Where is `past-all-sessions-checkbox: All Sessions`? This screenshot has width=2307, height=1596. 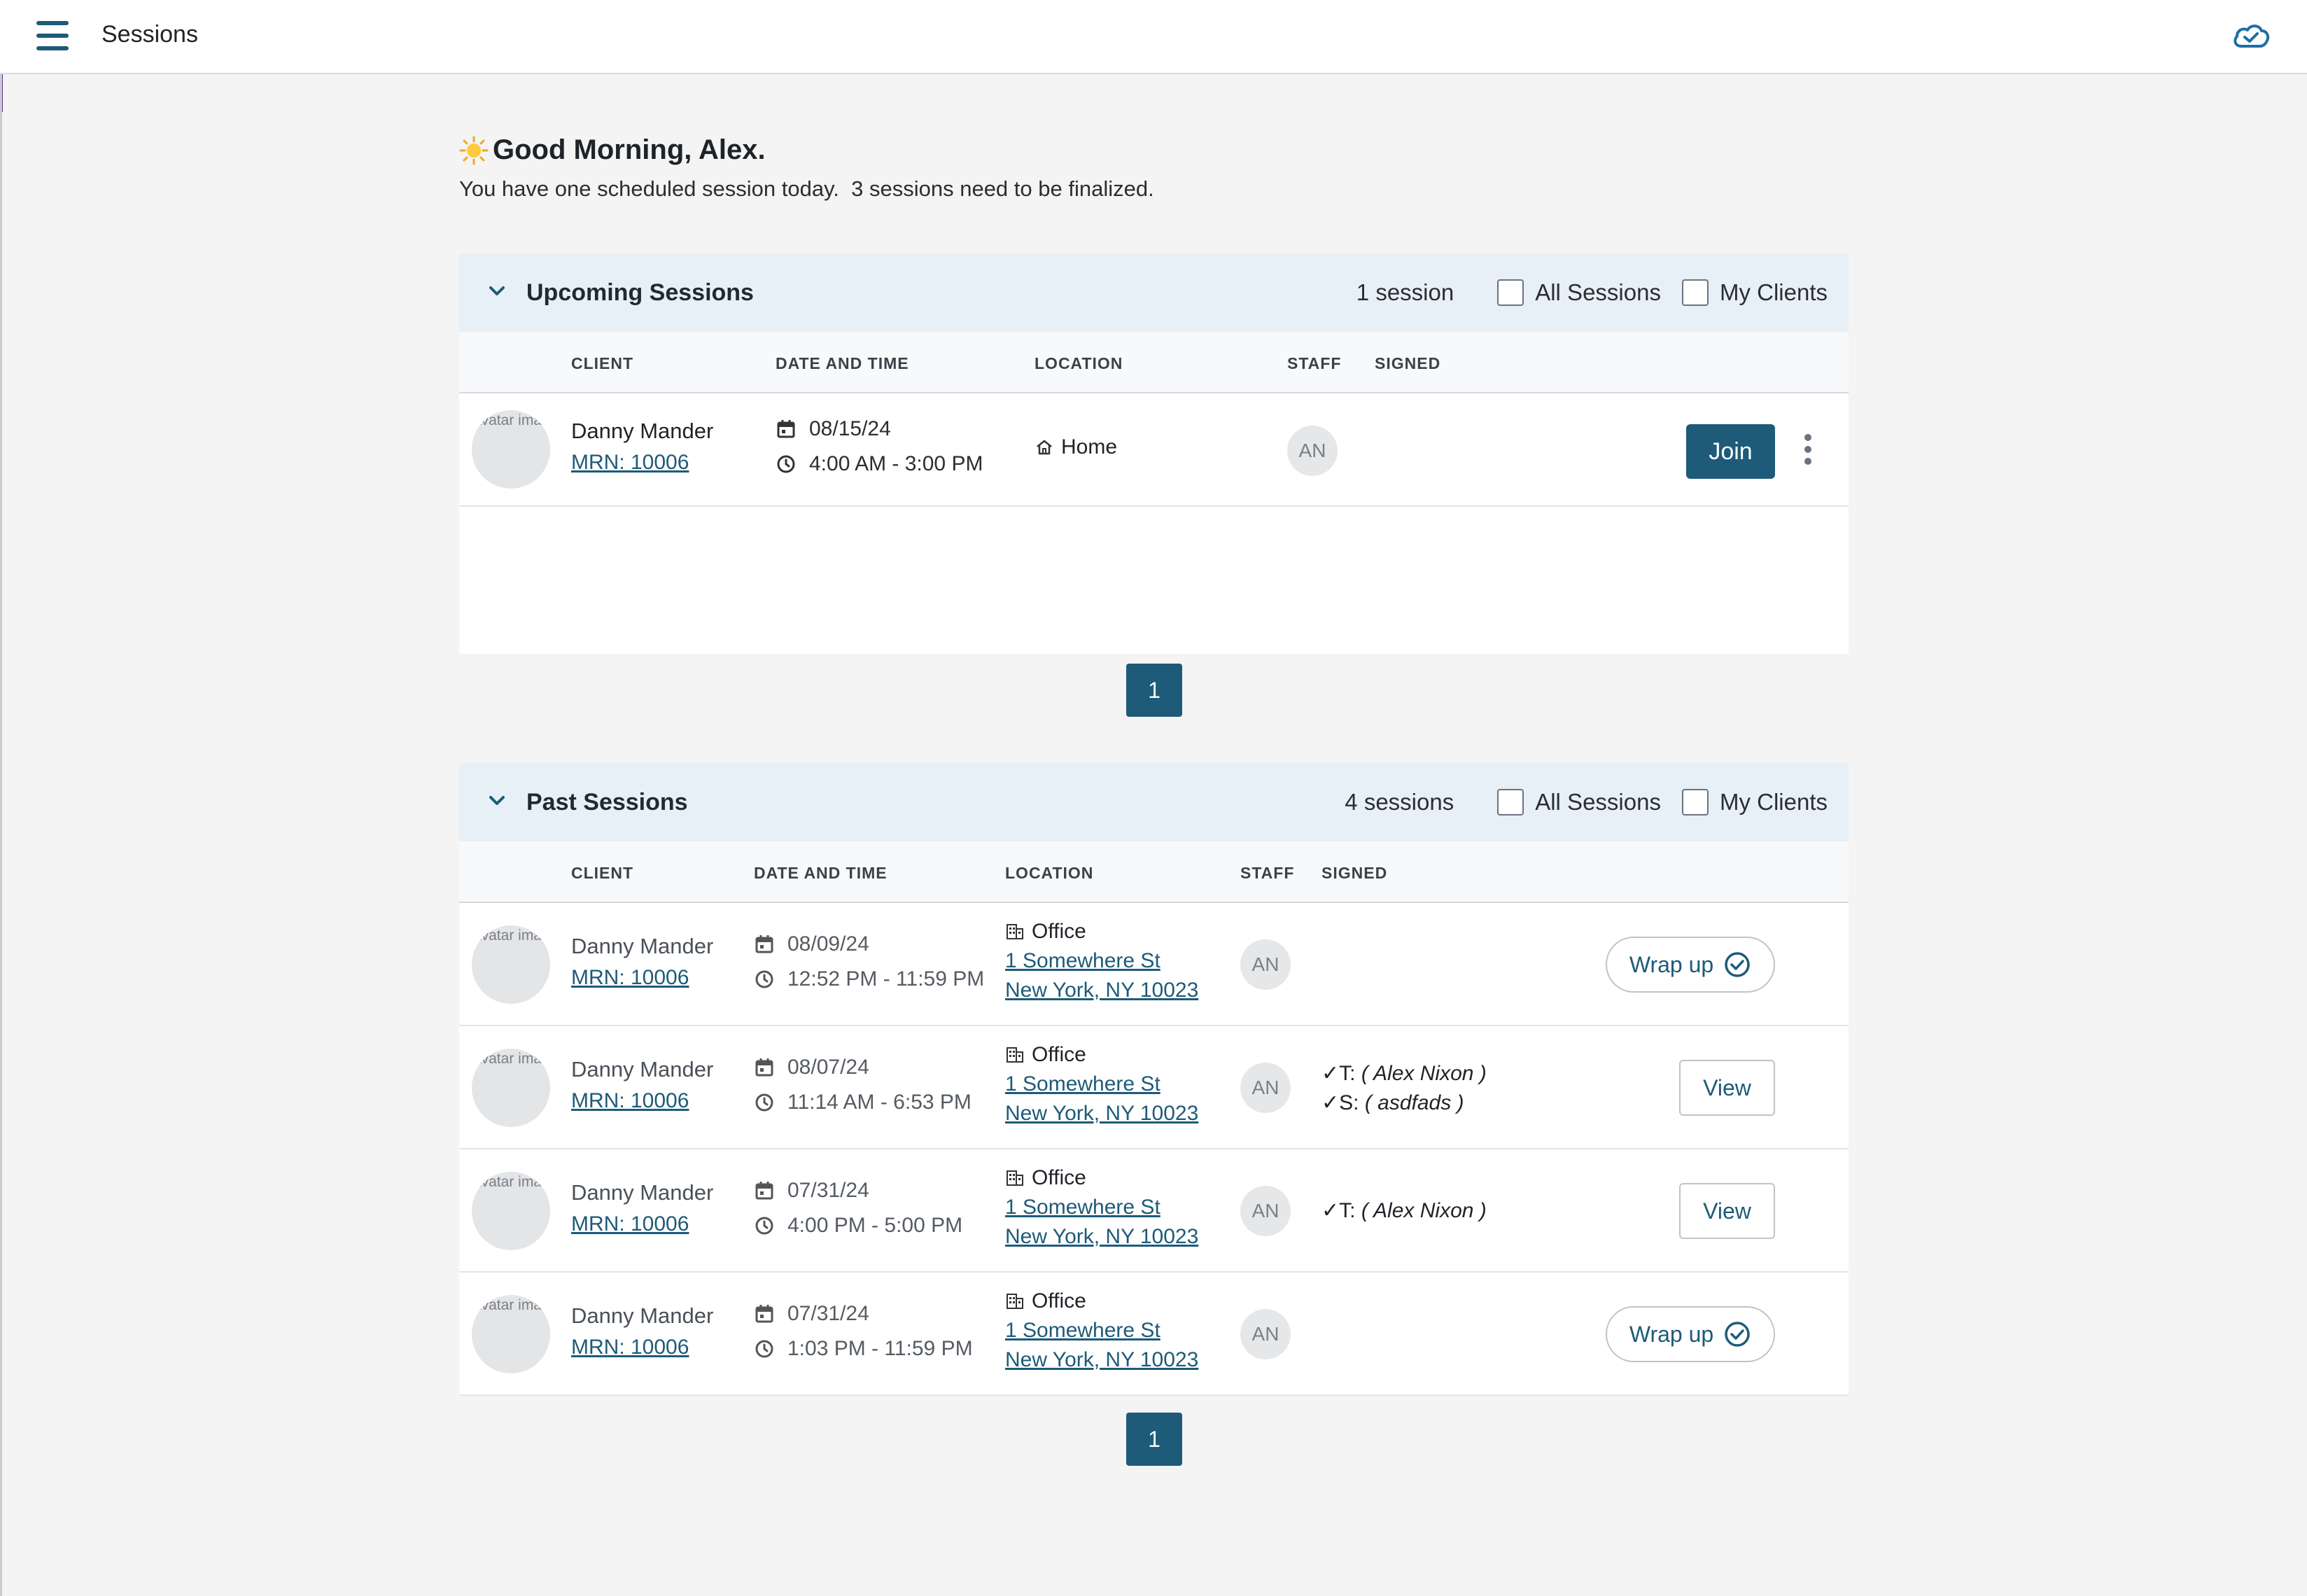 past-all-sessions-checkbox: All Sessions is located at coordinates (1579, 802).